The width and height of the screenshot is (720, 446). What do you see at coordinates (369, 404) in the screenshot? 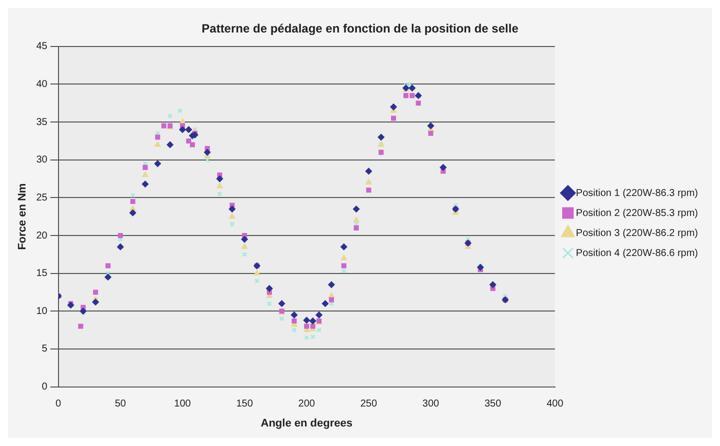
I see `x-tick-label: 250` at bounding box center [369, 404].